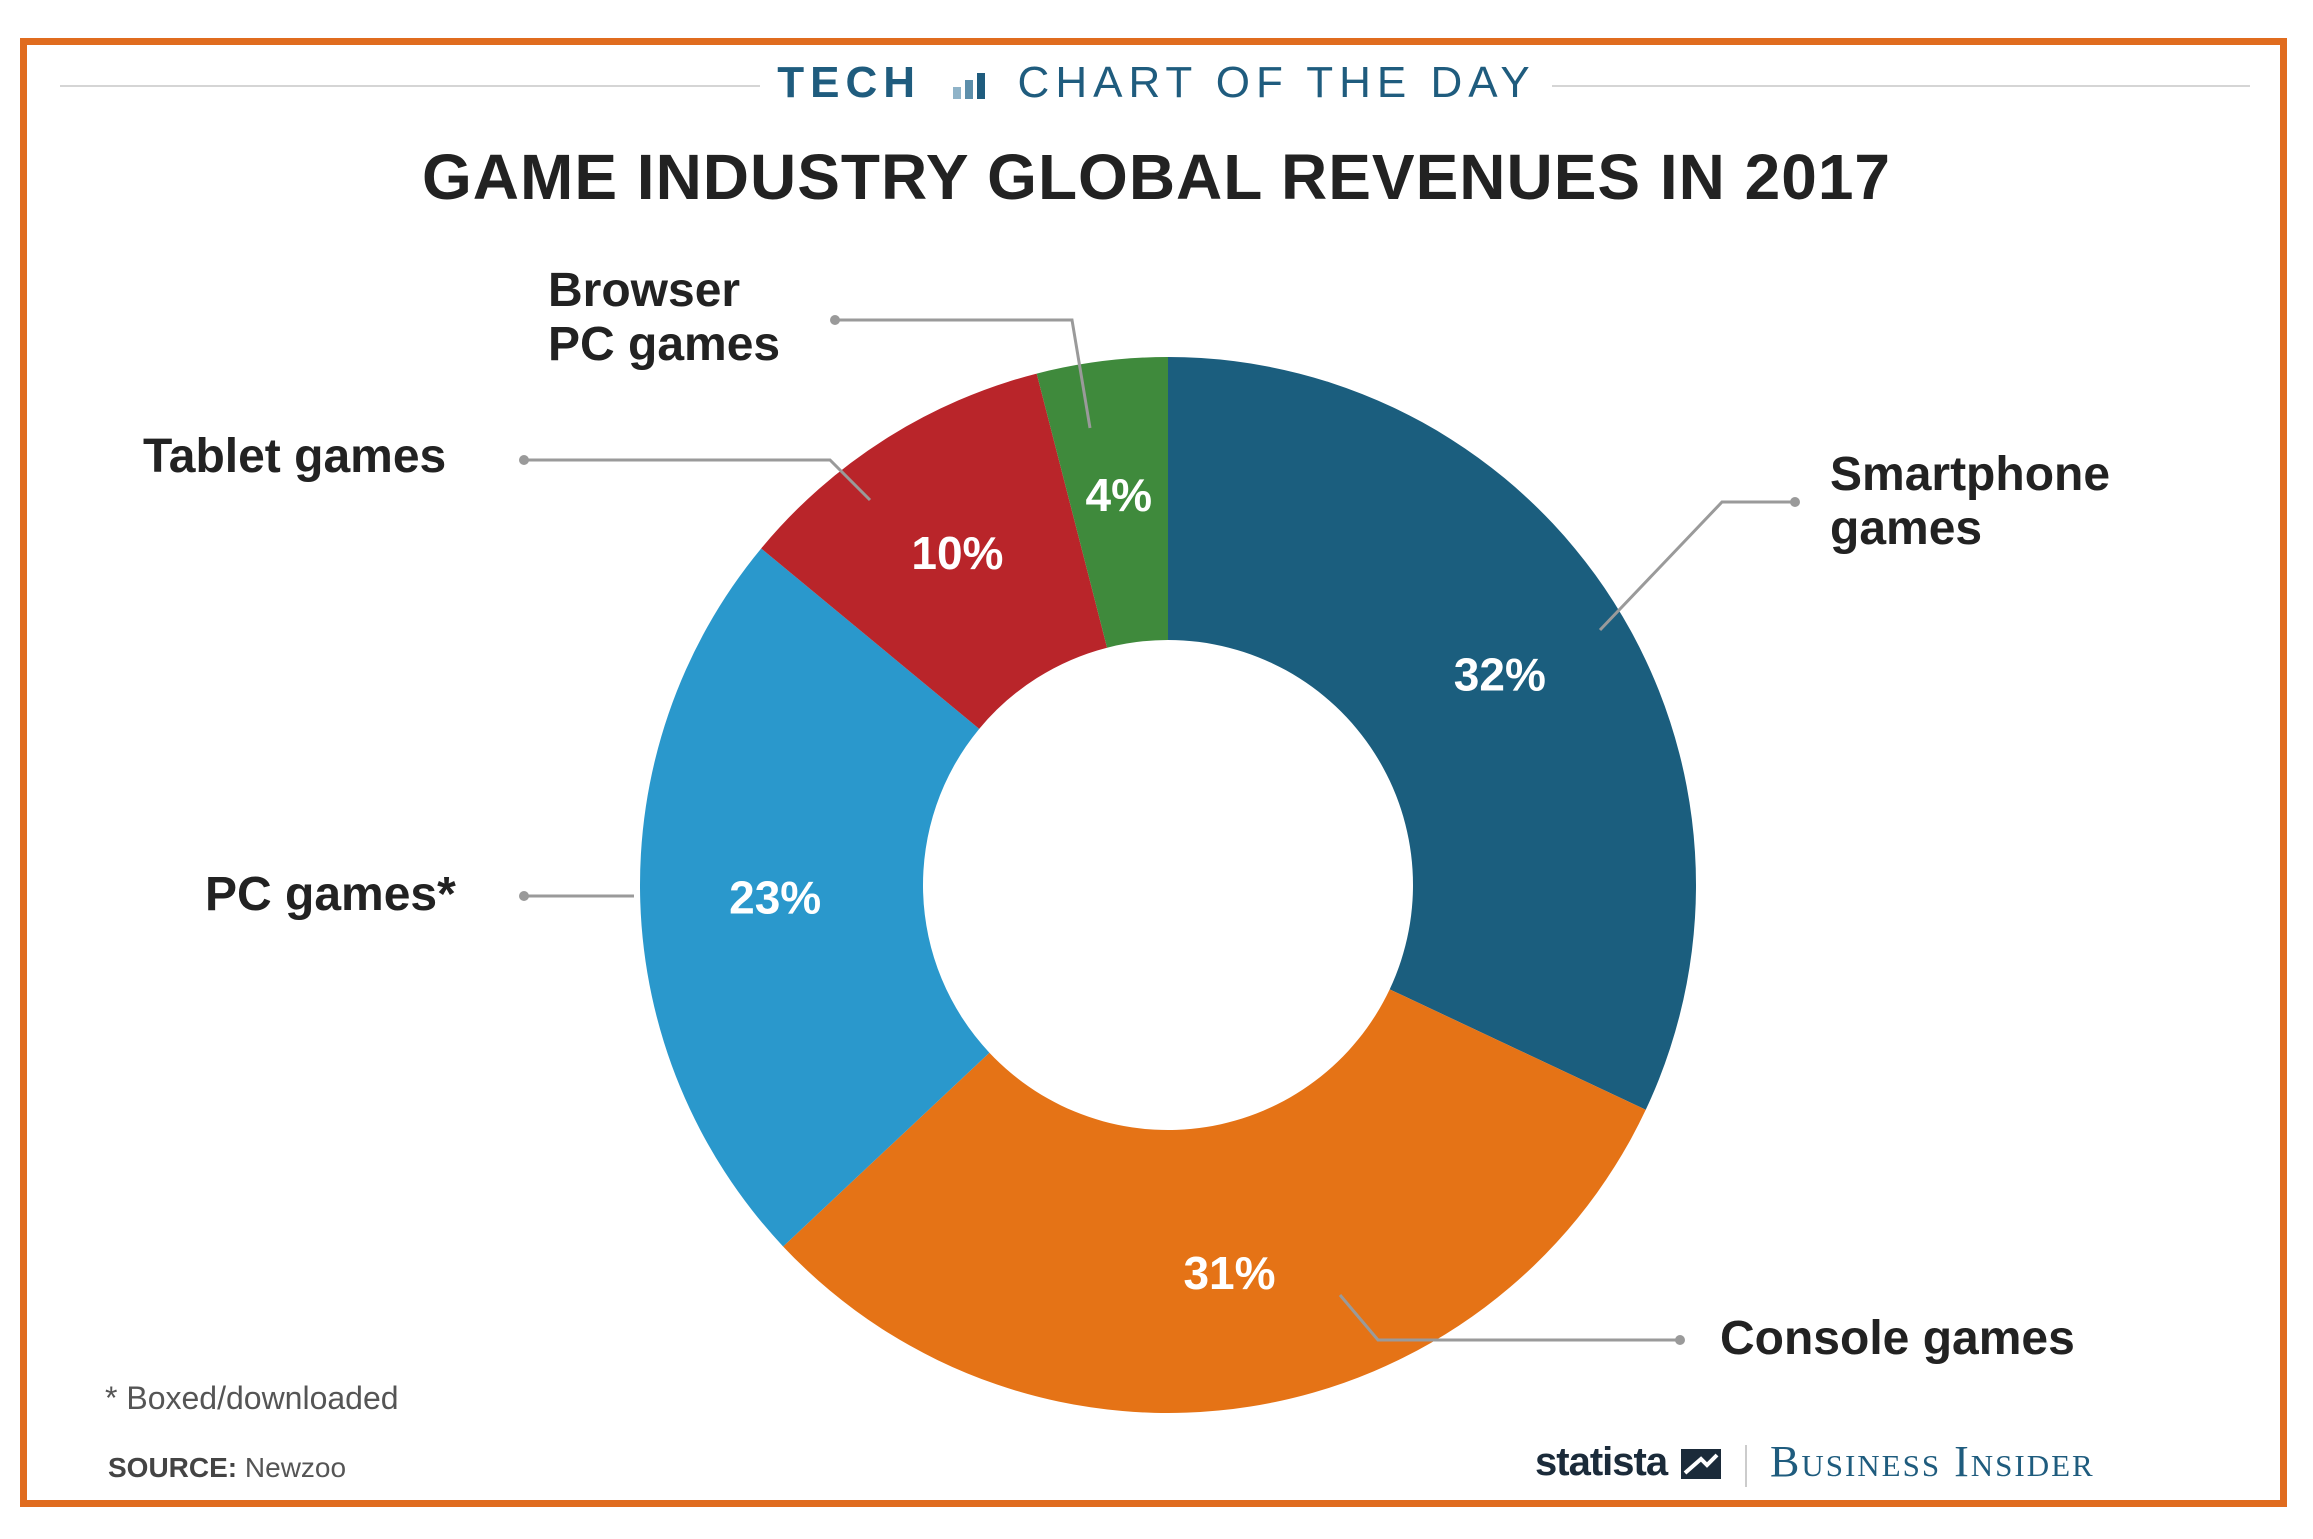 This screenshot has height=1539, width=2313. Describe the element at coordinates (1276, 82) in the screenshot. I see `kicker-rest: CHART OF THE DAY` at that location.